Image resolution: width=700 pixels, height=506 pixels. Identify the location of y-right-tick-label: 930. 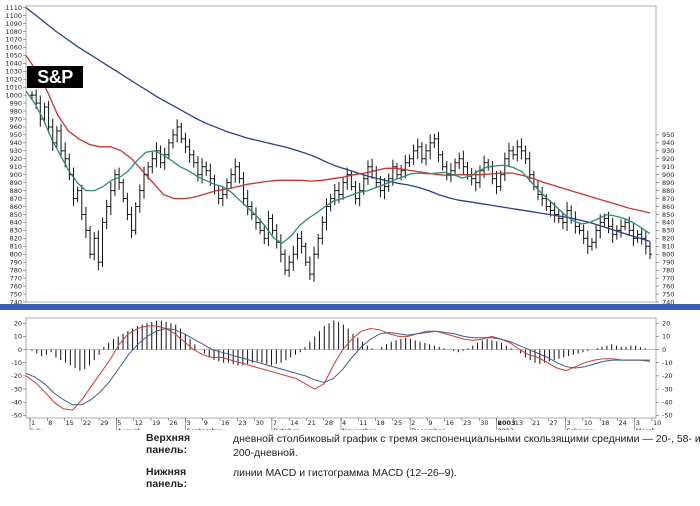
(668, 151).